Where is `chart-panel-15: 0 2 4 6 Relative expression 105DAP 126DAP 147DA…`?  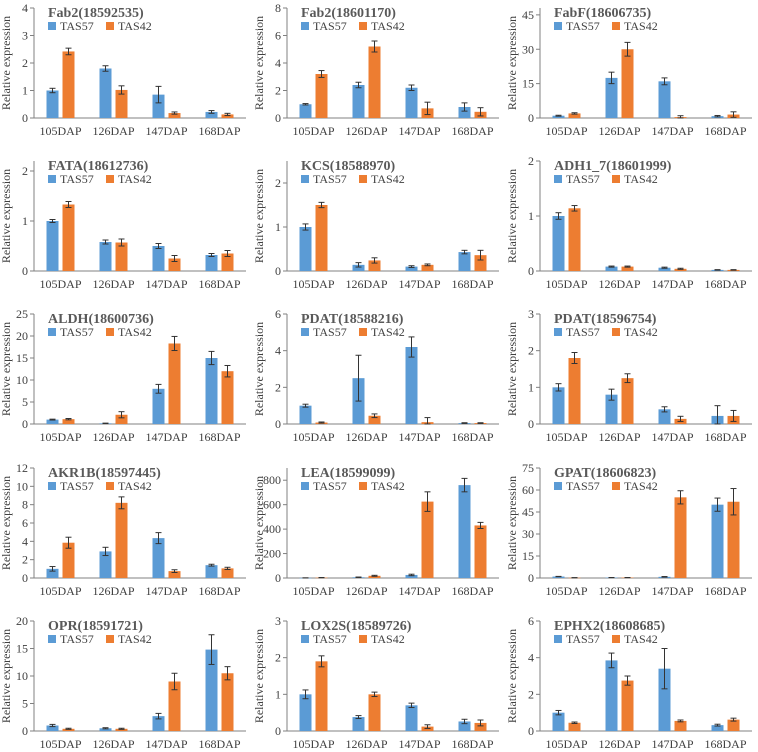
chart-panel-15: 0 2 4 6 Relative expression 105DAP 126DAP 147DA… is located at coordinates (628, 682).